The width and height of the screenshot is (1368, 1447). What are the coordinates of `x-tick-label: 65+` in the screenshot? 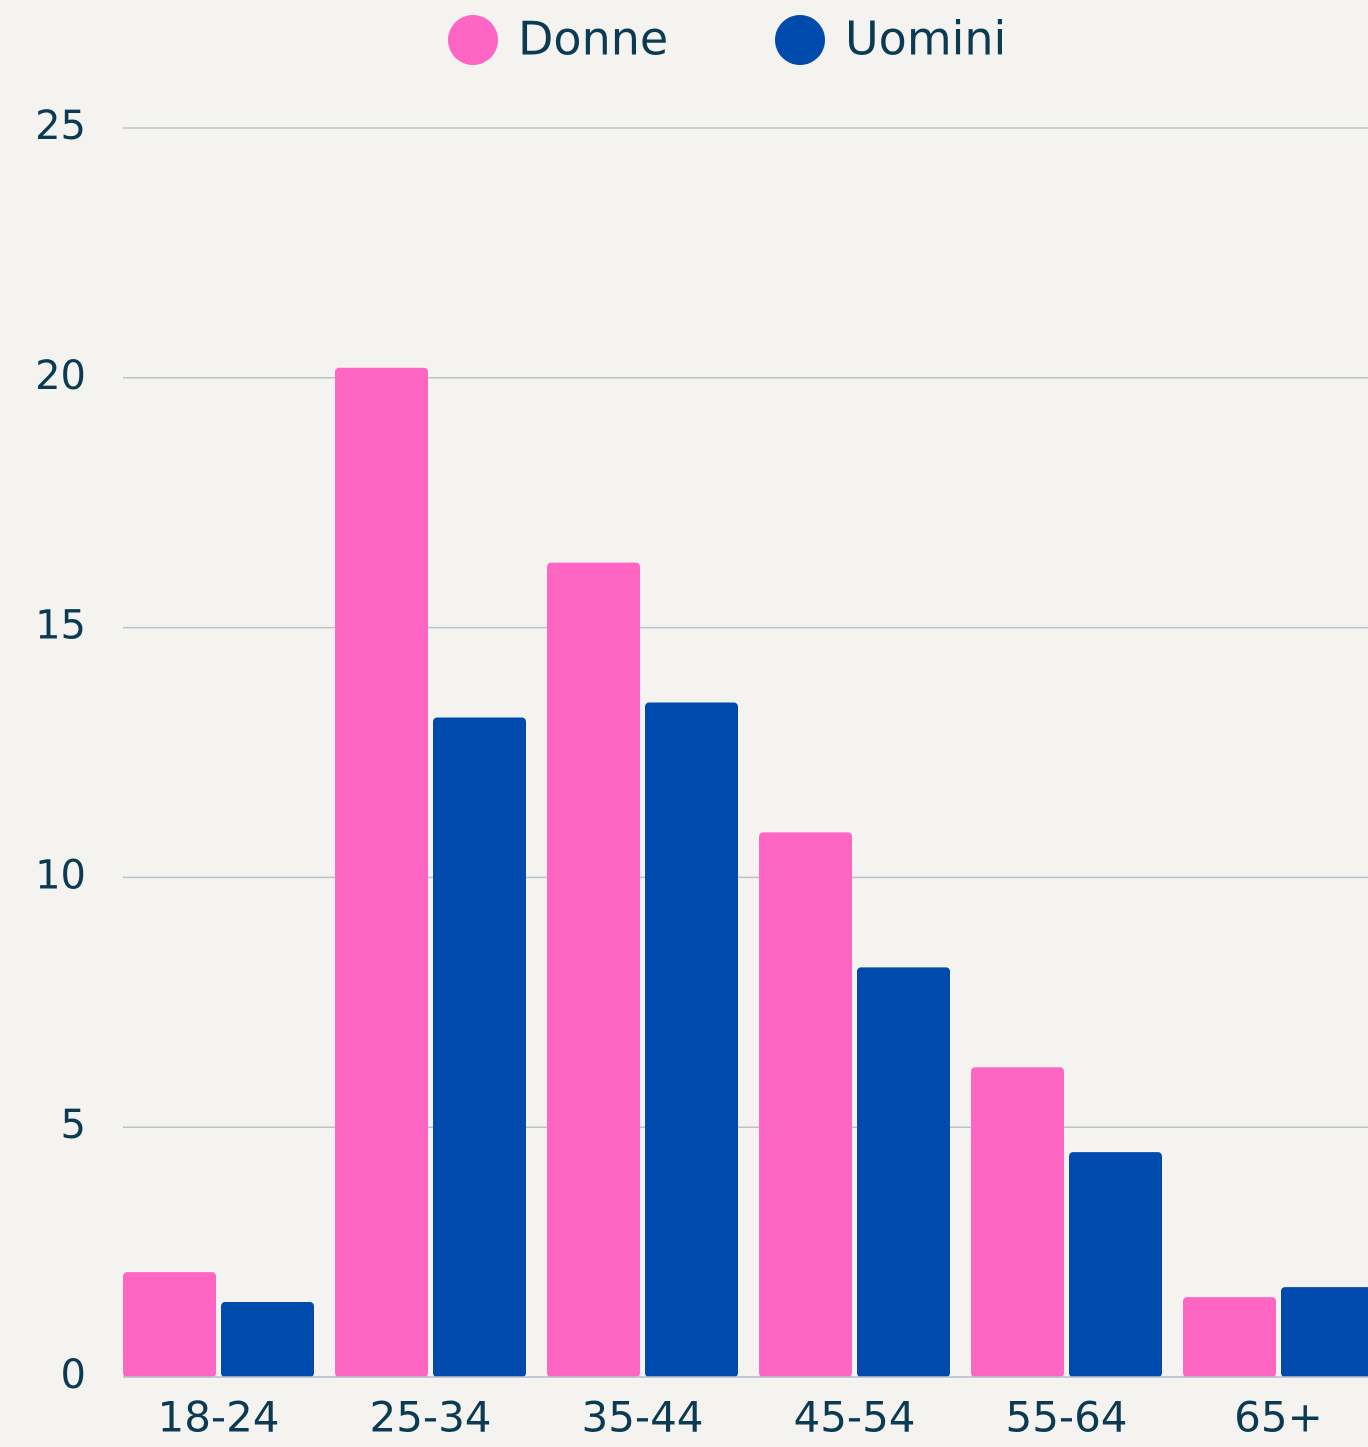 It's located at (1278, 1417).